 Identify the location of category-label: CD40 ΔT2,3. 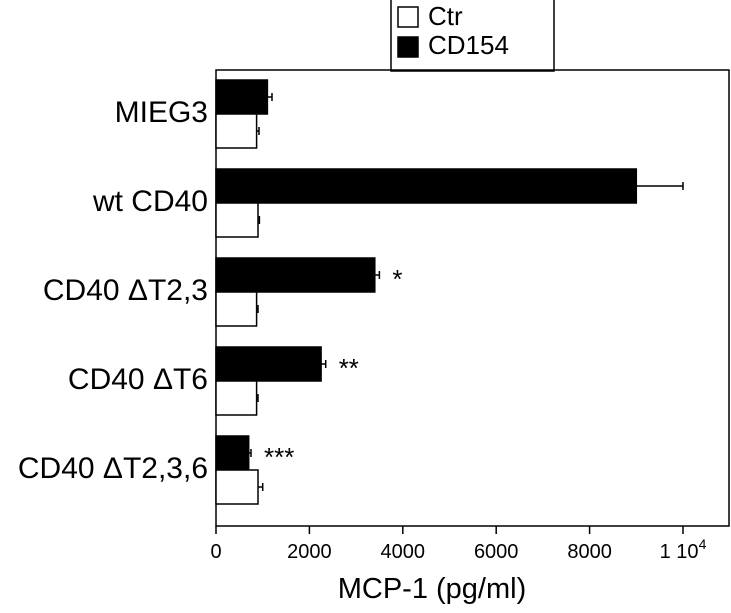
(125, 290).